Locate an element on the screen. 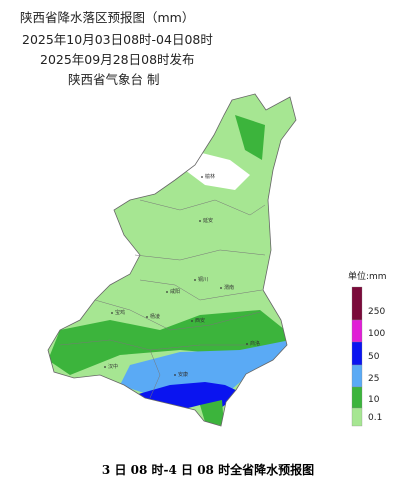 The height and width of the screenshot is (491, 417). legend-label: 50 is located at coordinates (374, 357).